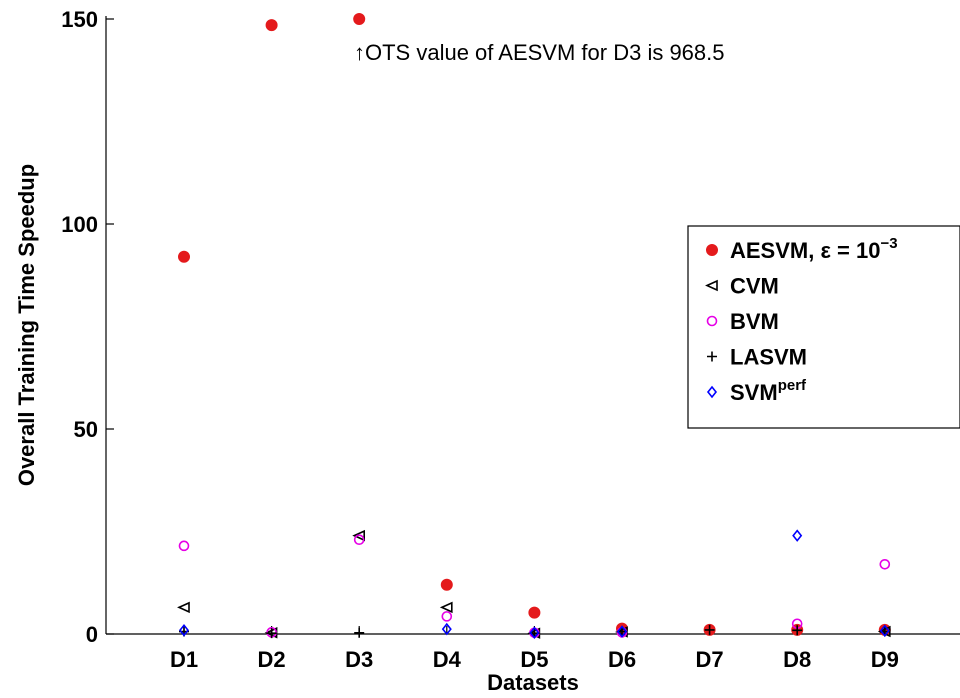  What do you see at coordinates (534, 659) in the screenshot?
I see `x-tick-label: D5` at bounding box center [534, 659].